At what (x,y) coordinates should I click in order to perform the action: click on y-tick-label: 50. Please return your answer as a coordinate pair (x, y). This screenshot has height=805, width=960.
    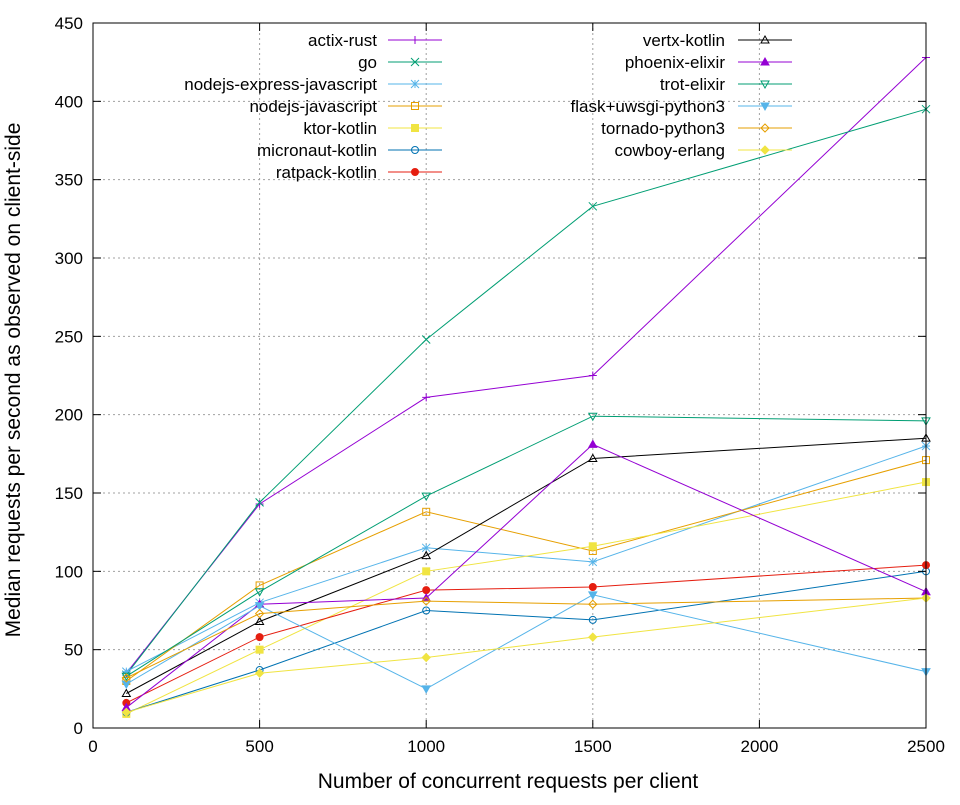
    Looking at the image, I should click on (73, 650).